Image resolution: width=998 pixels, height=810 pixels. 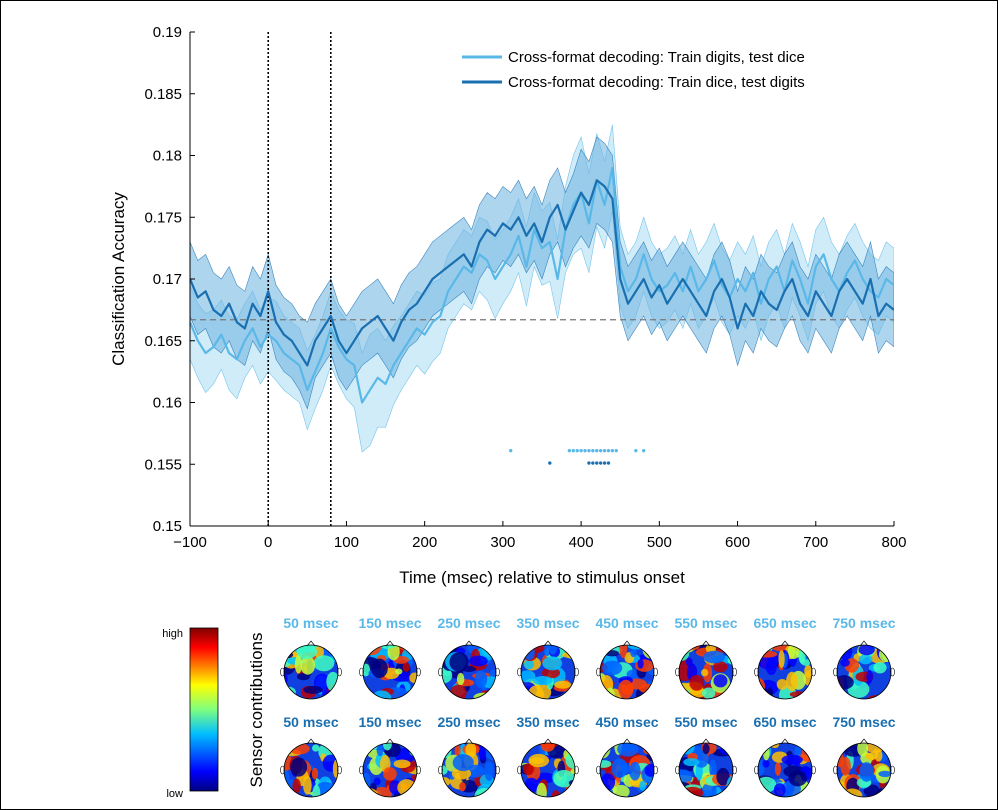 I want to click on colorbar-low-label: low, so click(x=174, y=794).